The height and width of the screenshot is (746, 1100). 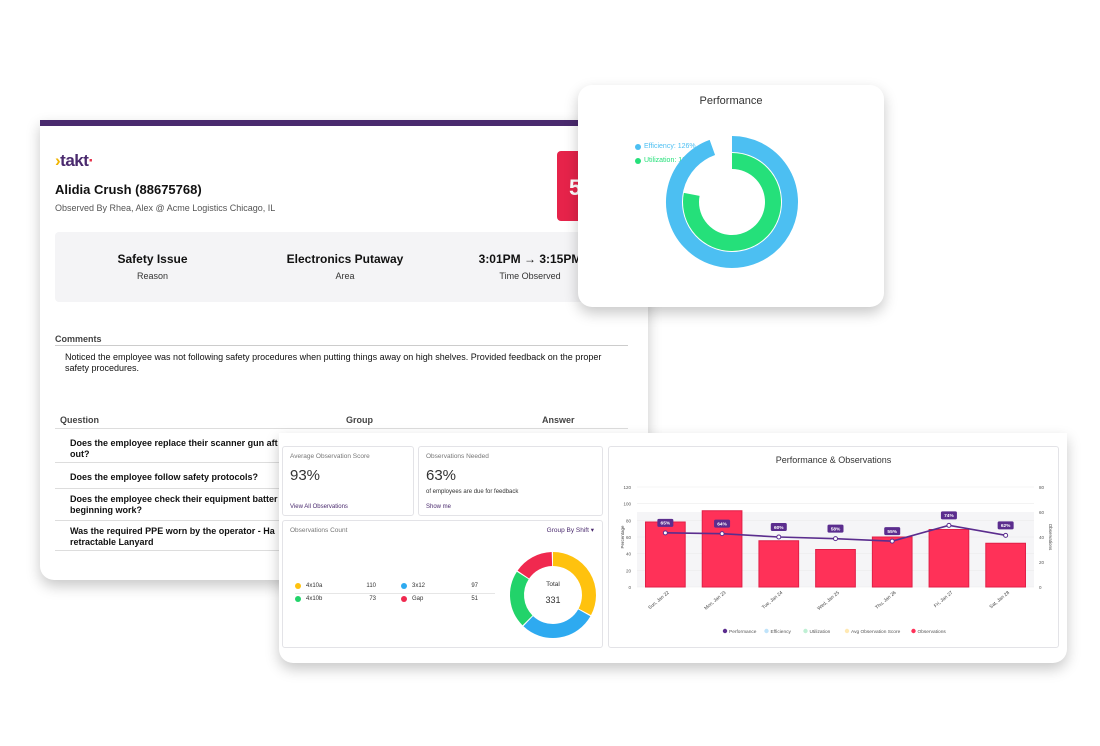 I want to click on reason-summary: Safety Issue Reason, so click(x=152, y=266).